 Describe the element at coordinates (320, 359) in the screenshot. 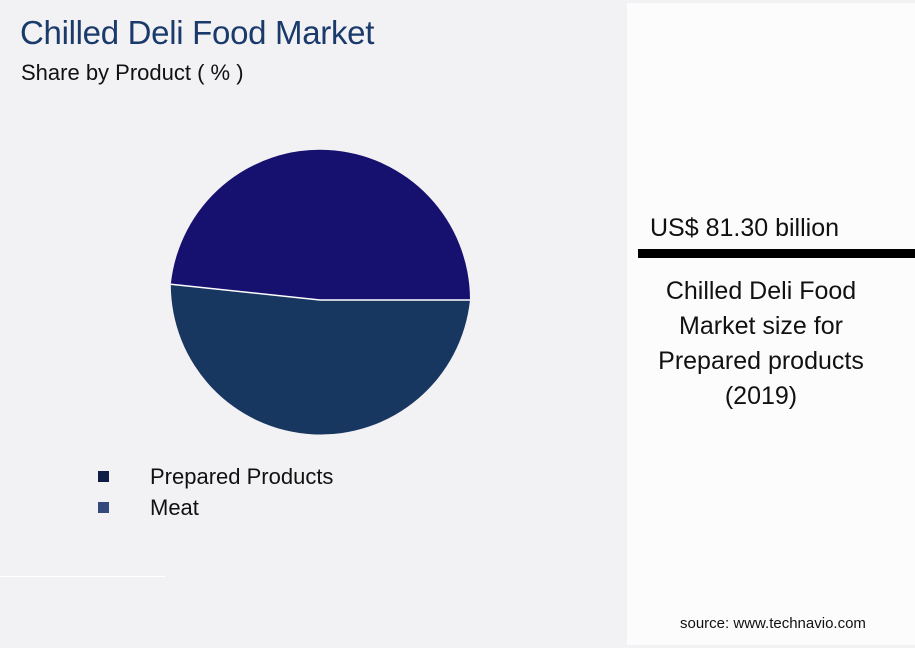

I see `pie-slice-meat` at that location.